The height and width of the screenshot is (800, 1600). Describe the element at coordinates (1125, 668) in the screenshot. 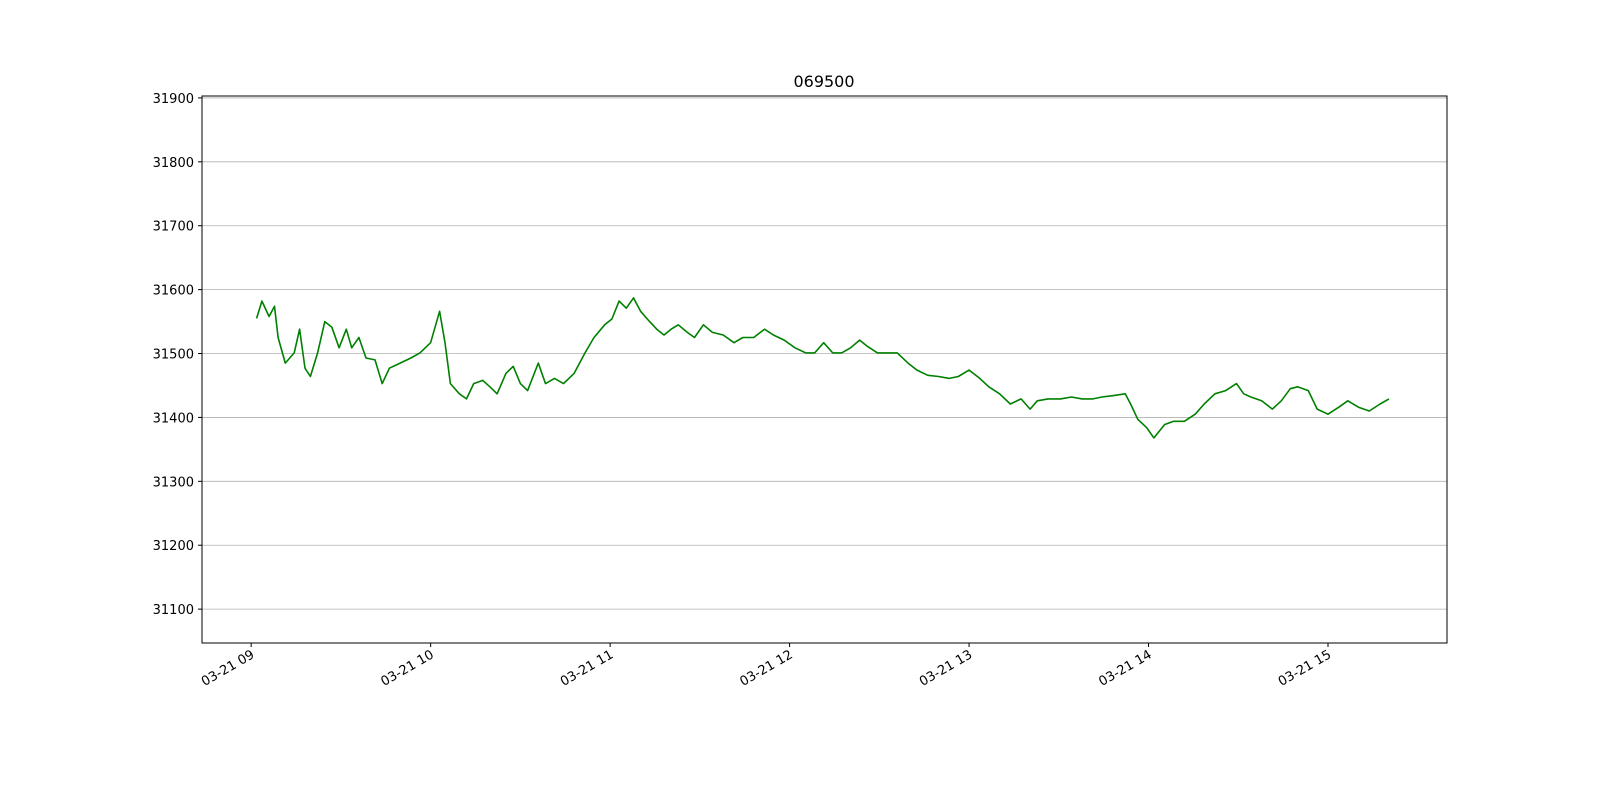

I see `x-tick-label: 03-21 14` at that location.